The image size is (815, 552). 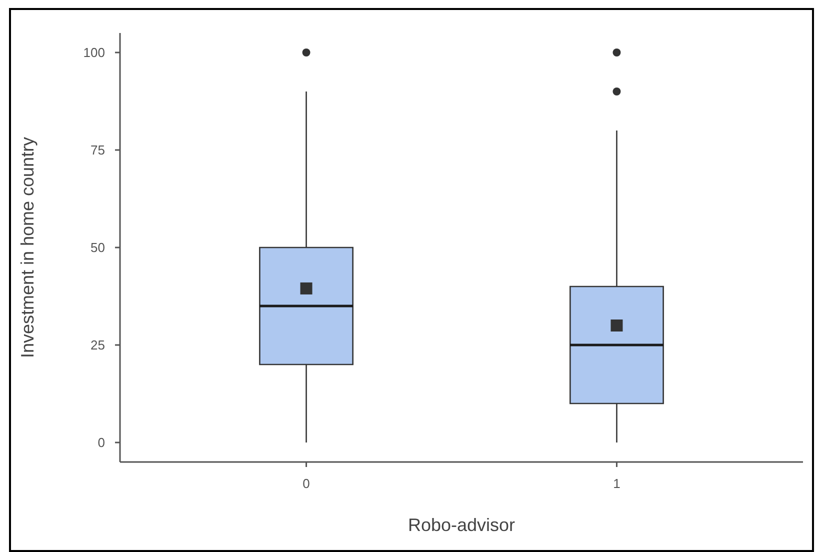 I want to click on x-tick-label: 1, so click(x=616, y=484).